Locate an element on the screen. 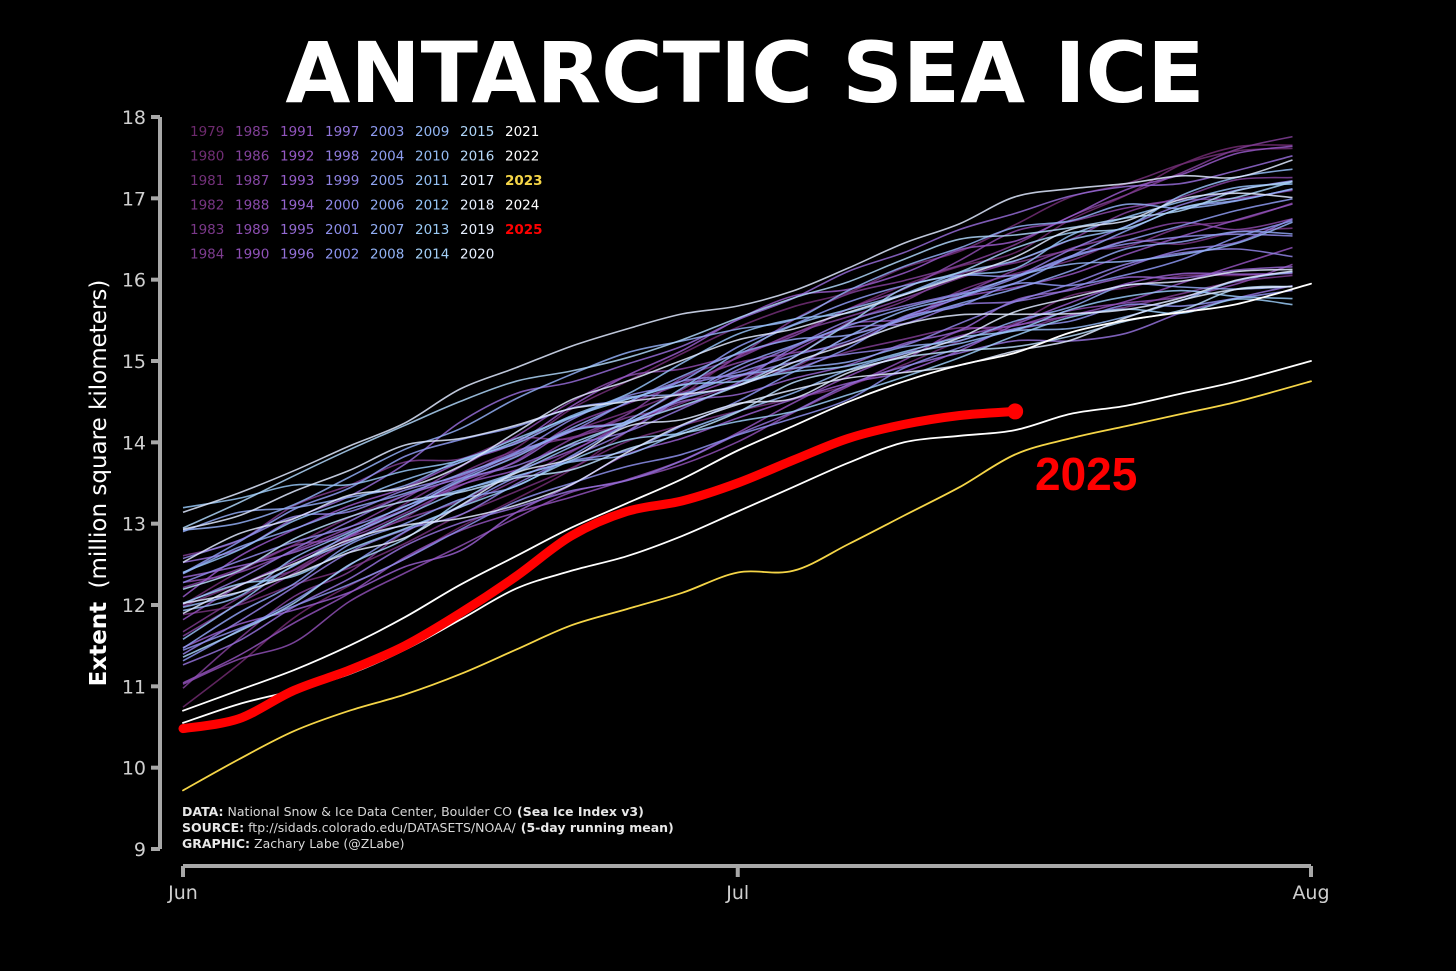 Image resolution: width=1456 pixels, height=971 pixels. legend-item-1979: 1979 is located at coordinates (207, 132).